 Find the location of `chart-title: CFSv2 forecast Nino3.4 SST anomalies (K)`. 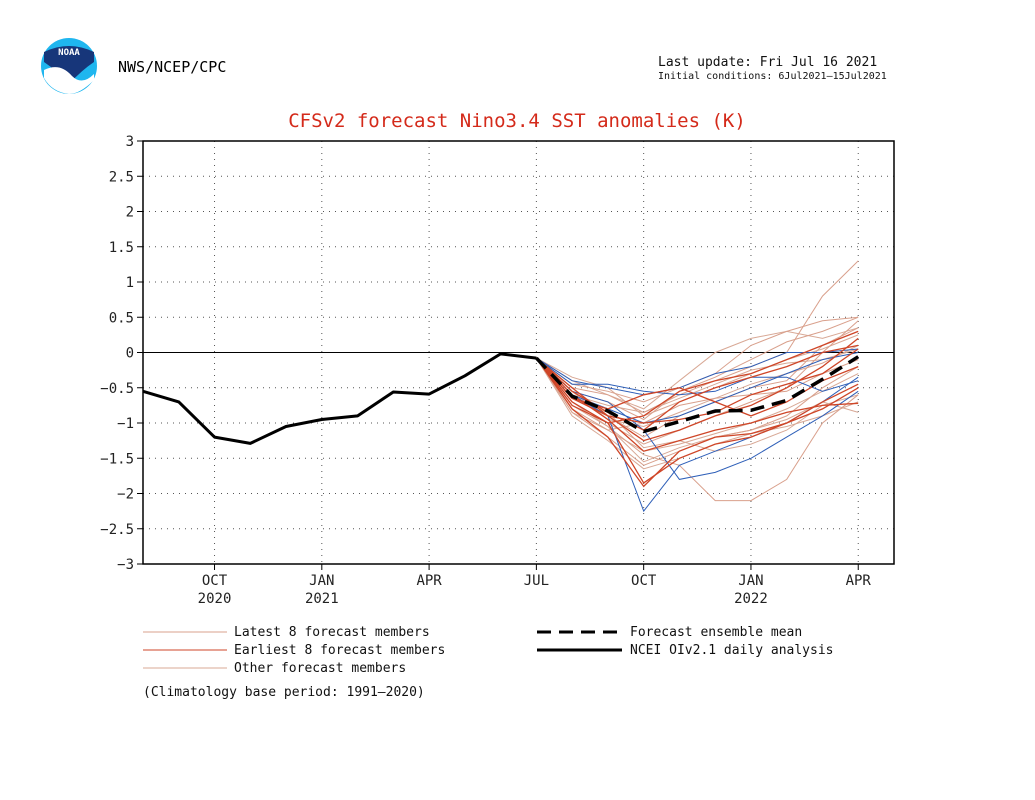

chart-title: CFSv2 forecast Nino3.4 SST anomalies (K) is located at coordinates (517, 121).